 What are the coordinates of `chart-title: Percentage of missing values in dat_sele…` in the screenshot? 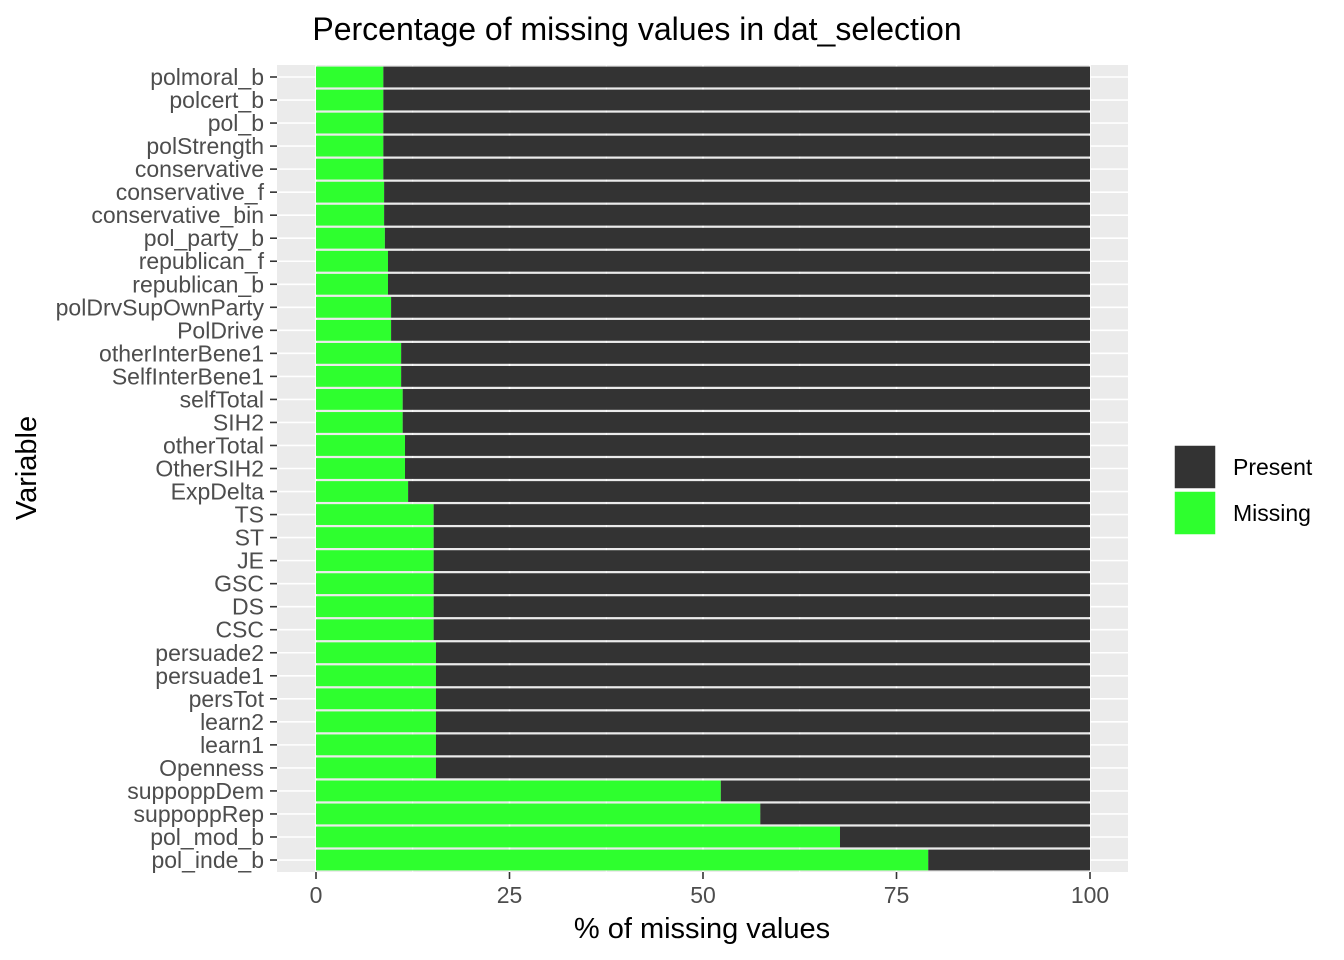 It's located at (636, 29).